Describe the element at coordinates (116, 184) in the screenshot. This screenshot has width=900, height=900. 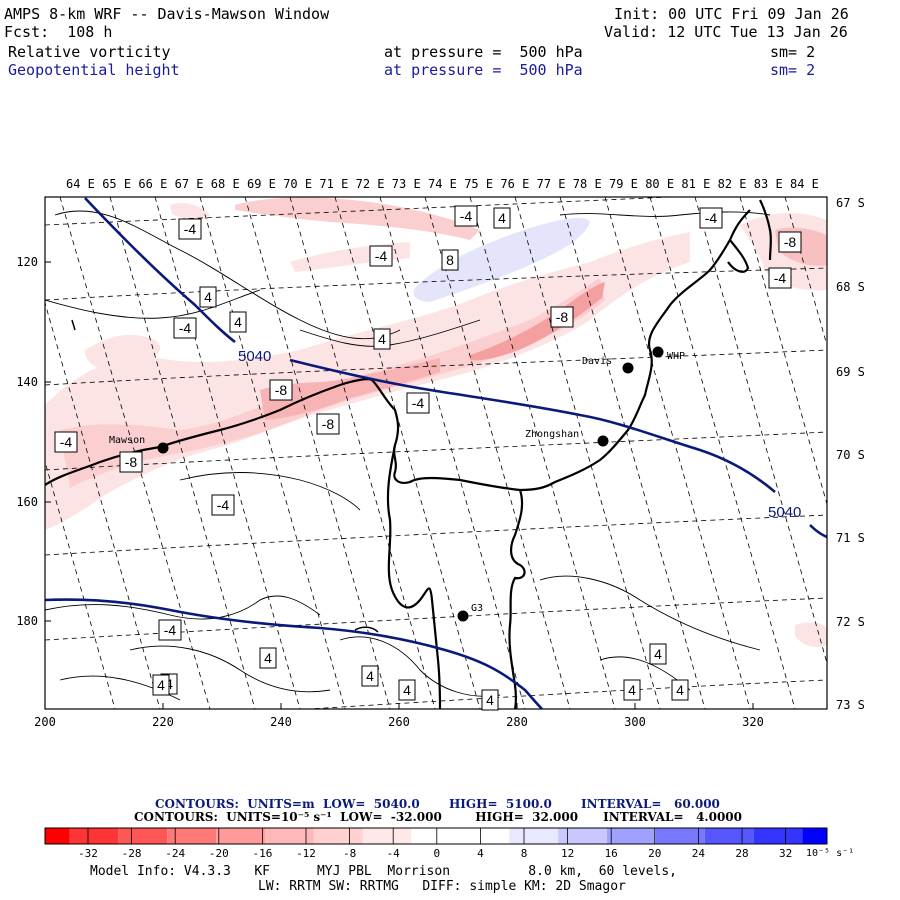
I see `longitude-label: 65 E` at that location.